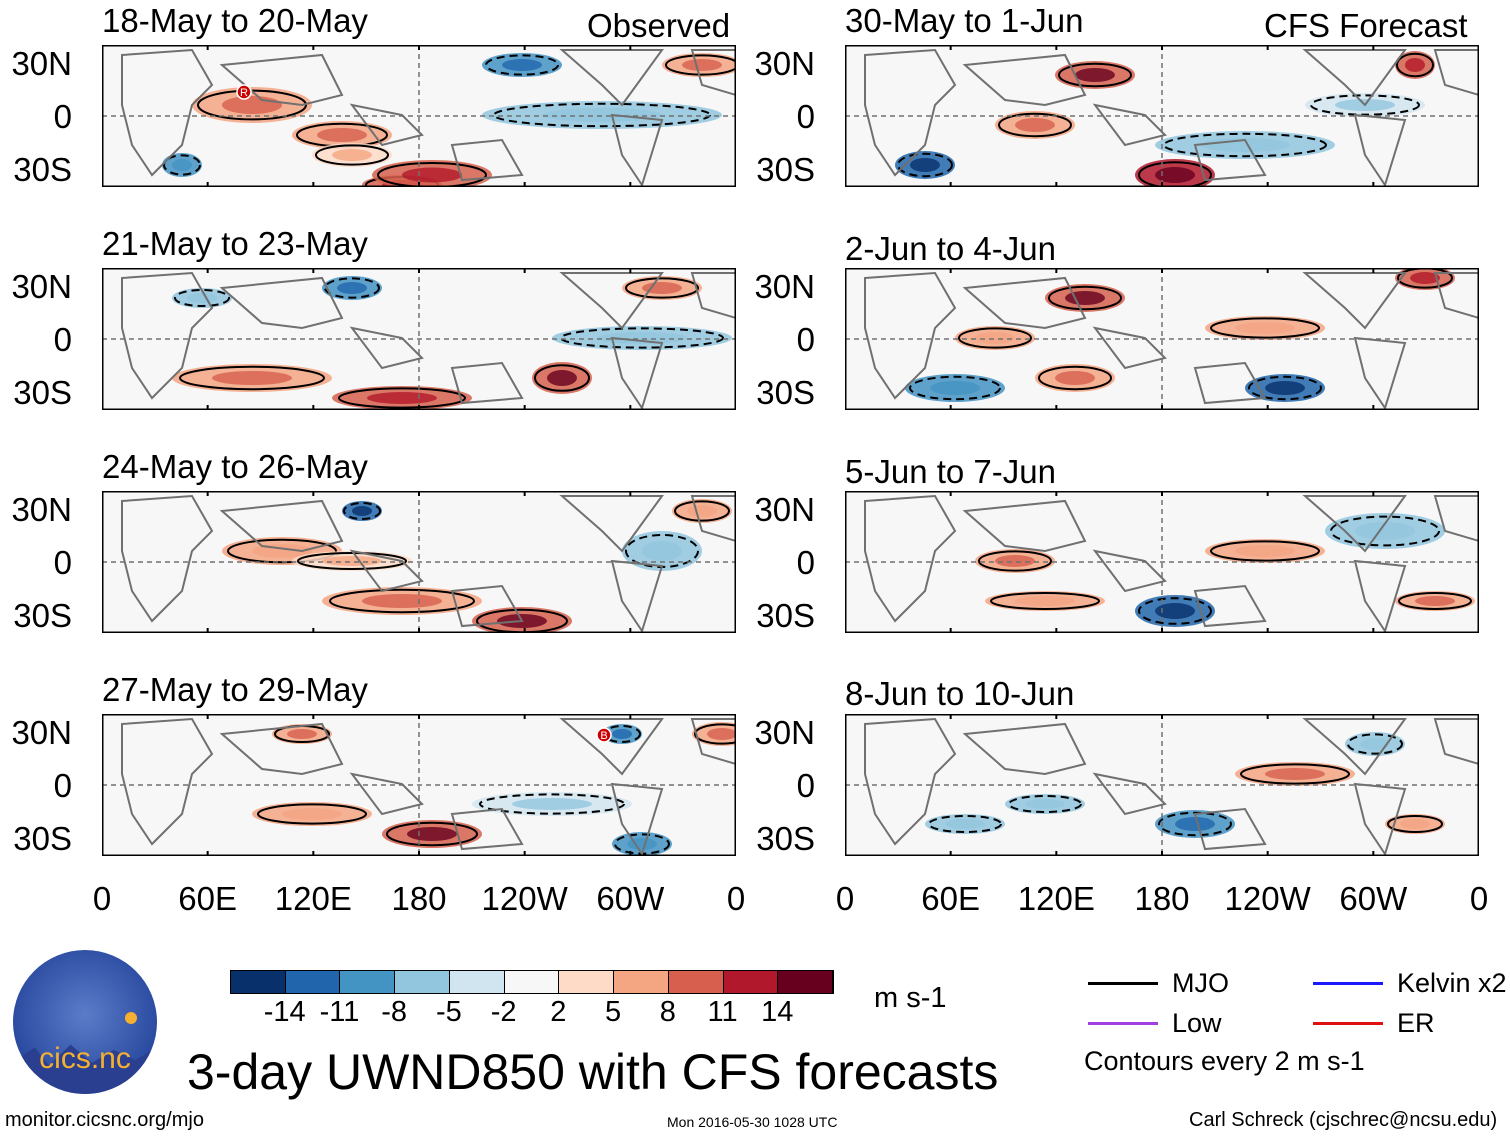  What do you see at coordinates (503, 1012) in the screenshot?
I see `colorbar-label: -2` at bounding box center [503, 1012].